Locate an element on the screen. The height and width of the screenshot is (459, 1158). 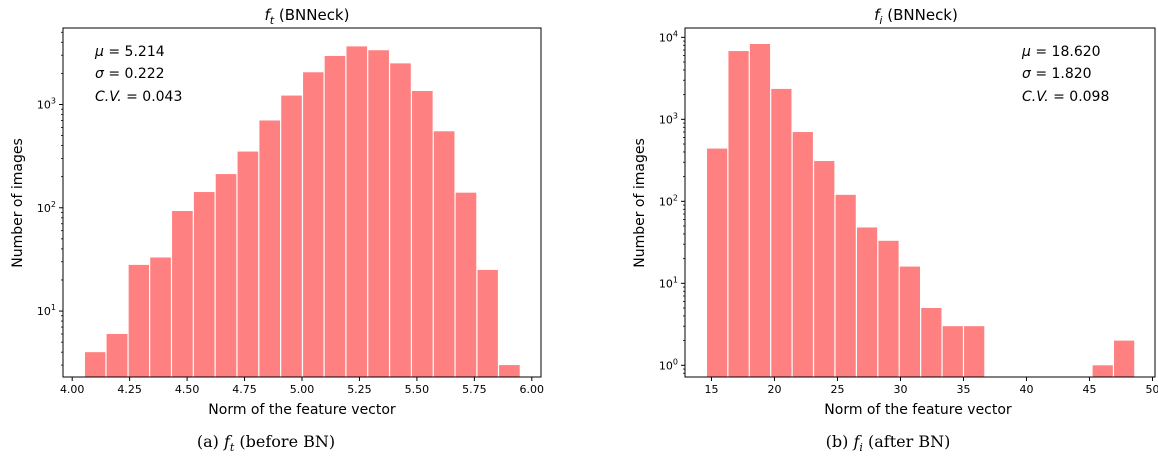
chart-b-x-ticks: 15 20 25 30 35 40 45 50 is located at coordinates (931, 386).